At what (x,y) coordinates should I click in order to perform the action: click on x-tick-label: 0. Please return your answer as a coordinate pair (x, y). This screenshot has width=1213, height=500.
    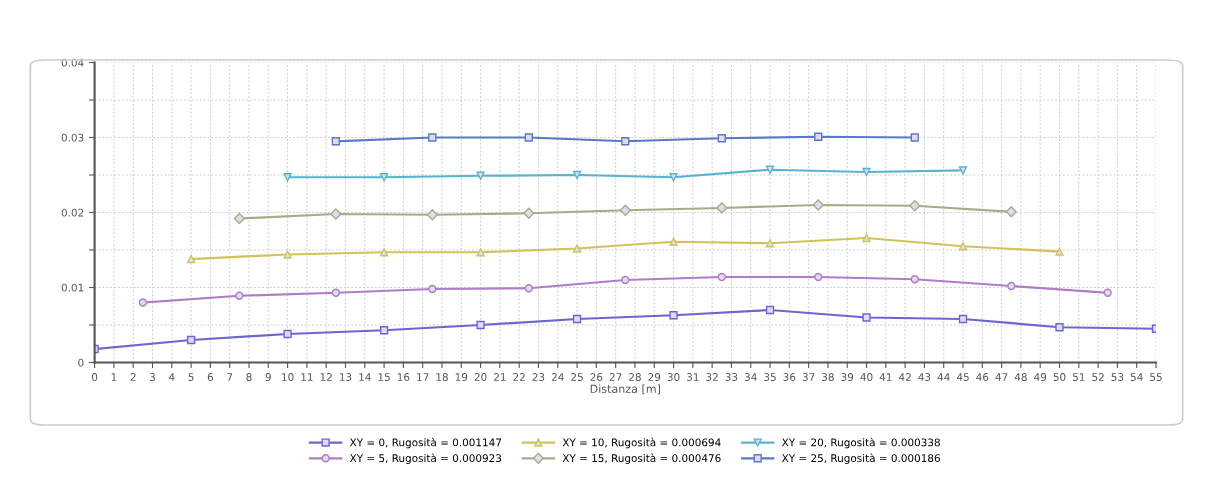
    Looking at the image, I should click on (94, 377).